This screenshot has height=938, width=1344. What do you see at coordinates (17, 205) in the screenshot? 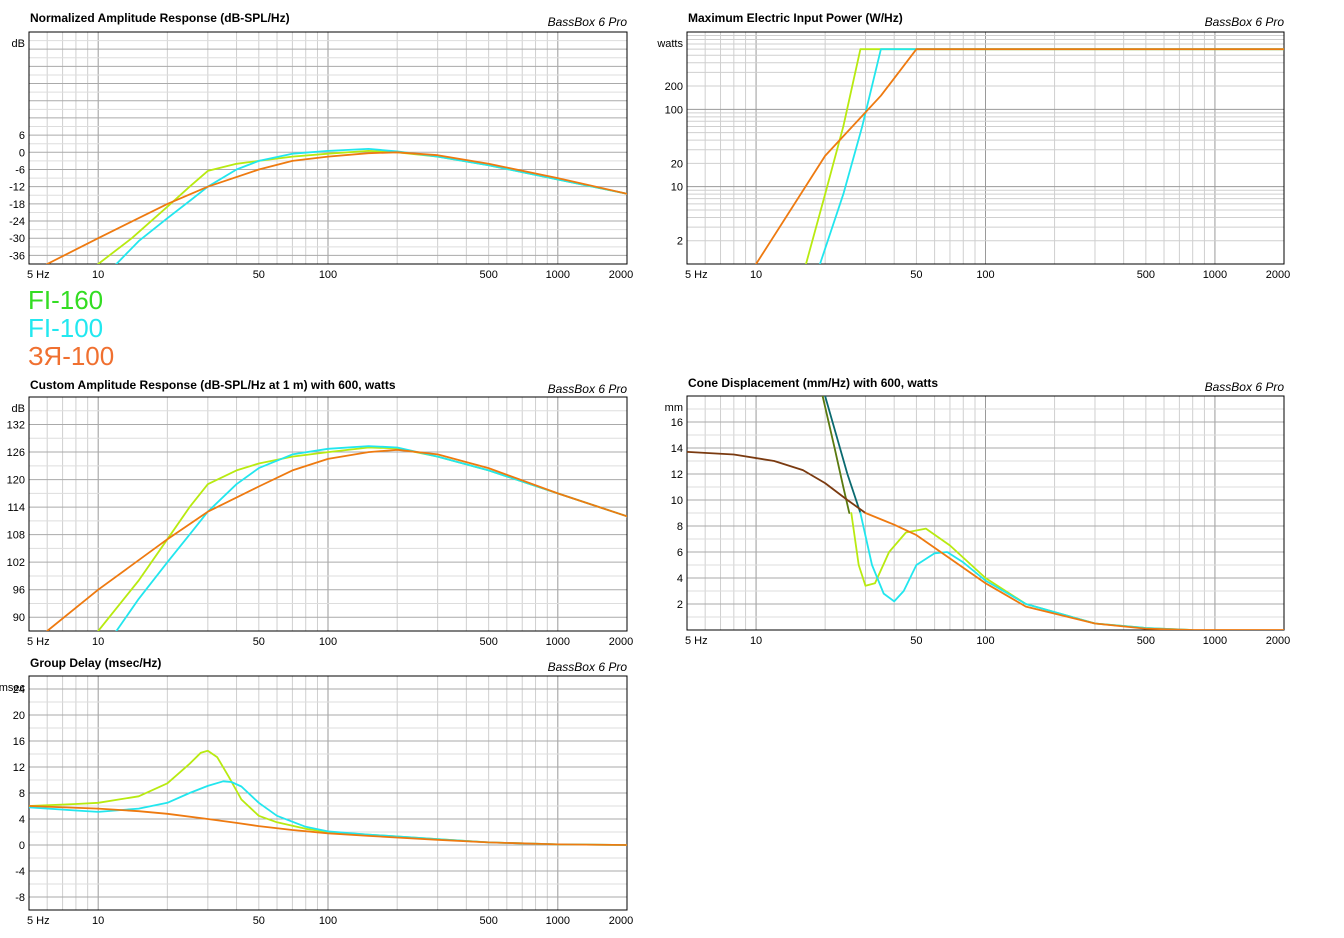
I see `ytick-label: -18` at bounding box center [17, 205].